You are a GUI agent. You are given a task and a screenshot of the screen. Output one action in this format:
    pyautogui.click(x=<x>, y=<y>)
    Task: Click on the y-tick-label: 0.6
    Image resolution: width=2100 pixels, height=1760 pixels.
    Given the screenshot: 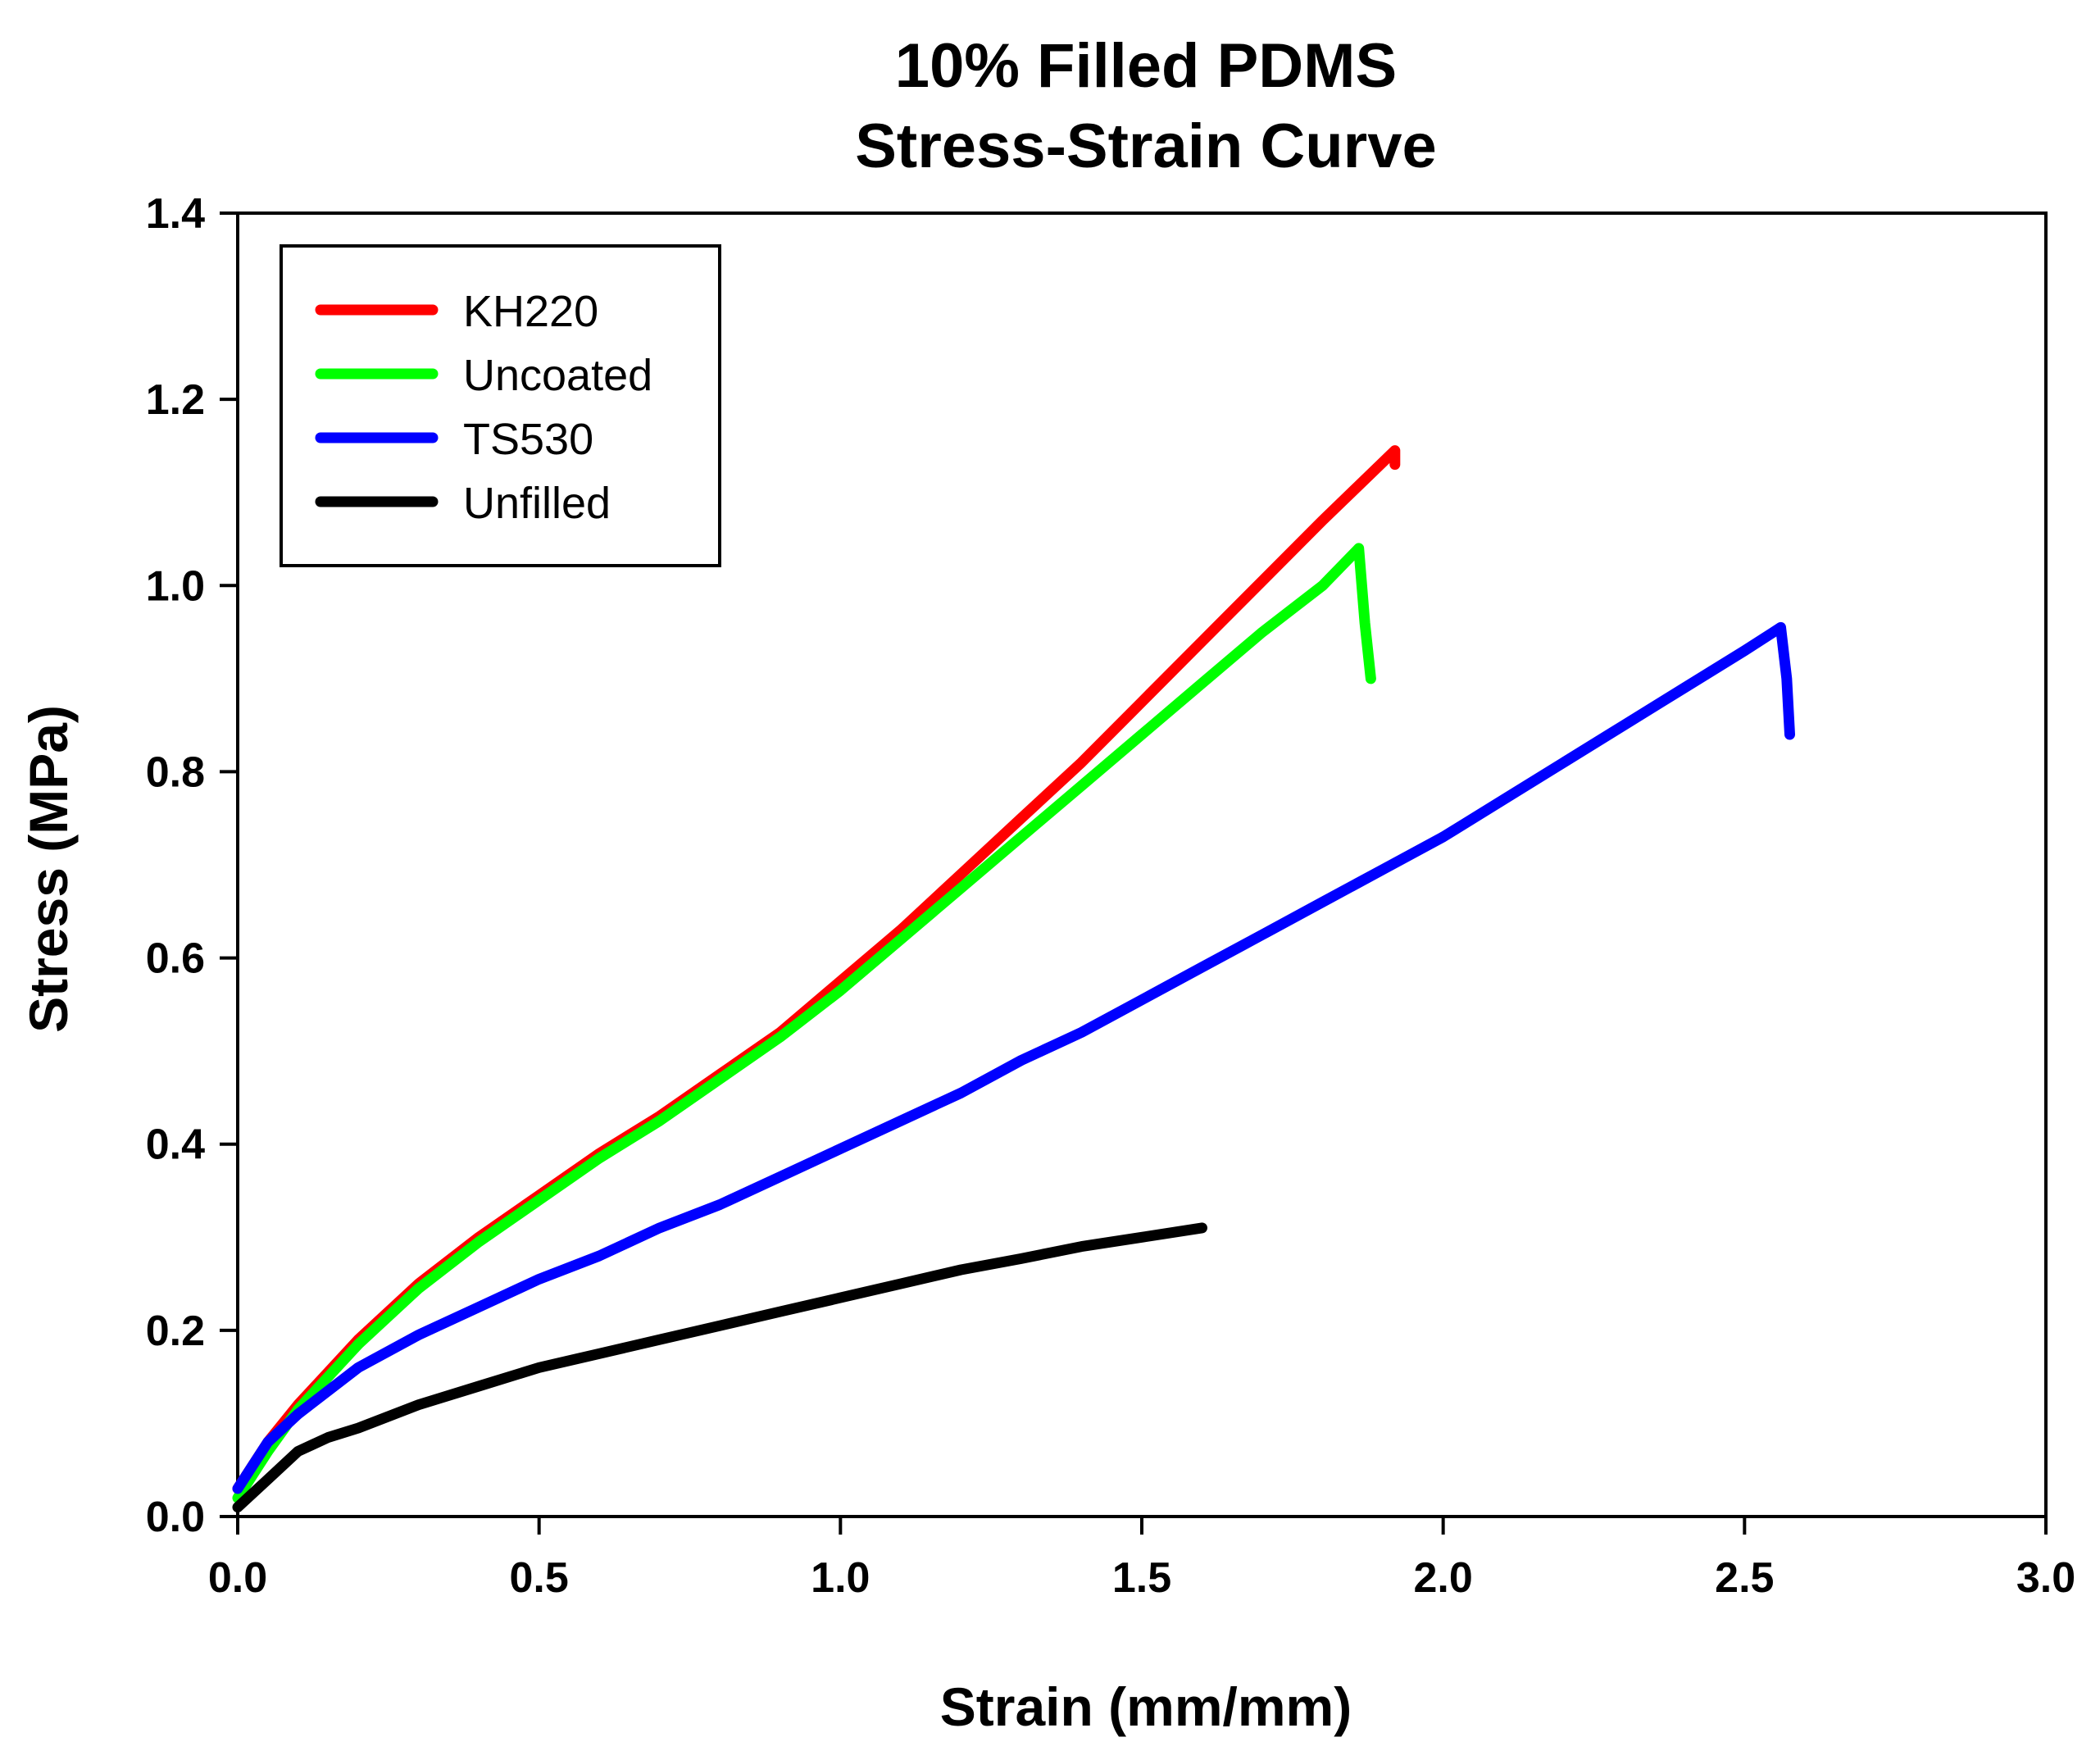 What is the action you would take?
    pyautogui.click(x=175, y=959)
    